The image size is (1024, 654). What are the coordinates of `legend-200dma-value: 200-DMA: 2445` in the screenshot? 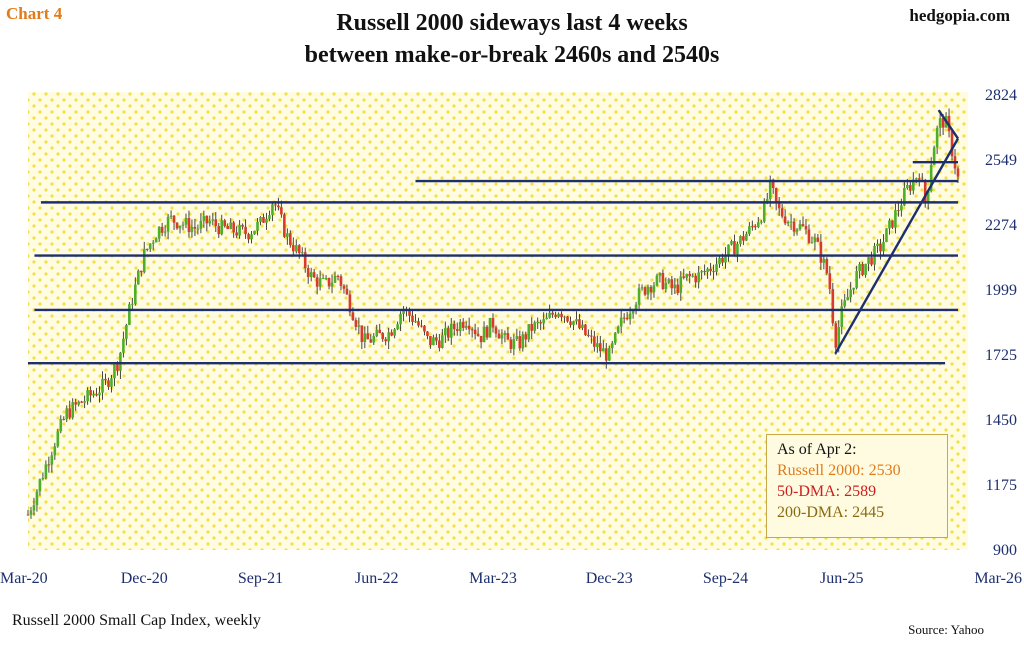 It's located at (831, 512).